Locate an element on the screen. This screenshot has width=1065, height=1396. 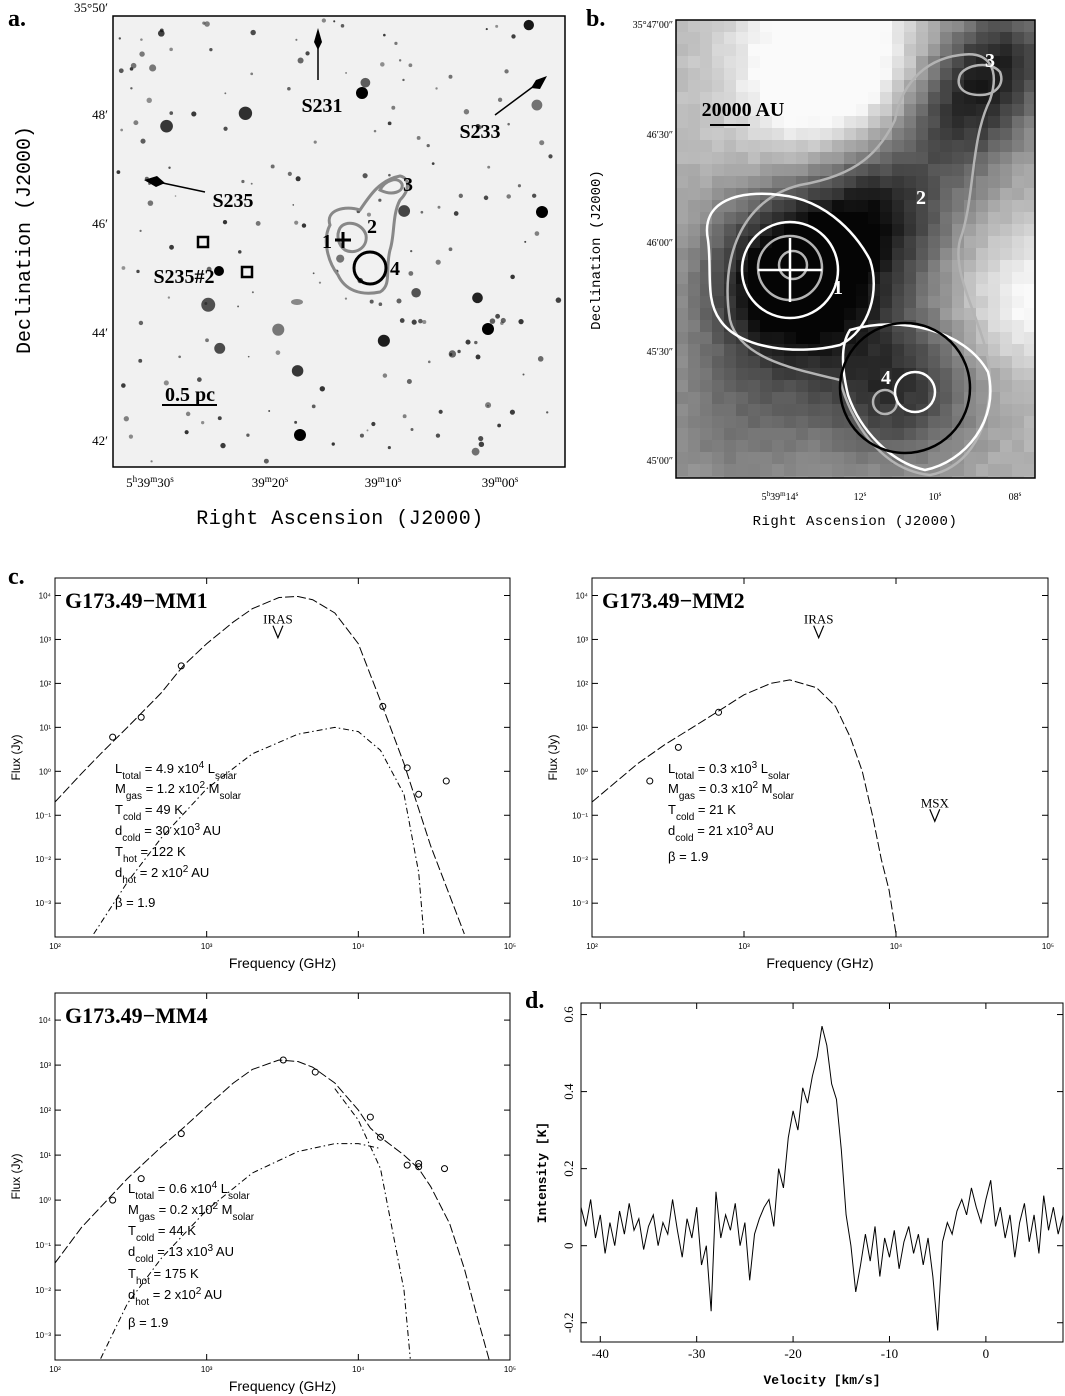
annotation: 2 is located at coordinates (921, 198).